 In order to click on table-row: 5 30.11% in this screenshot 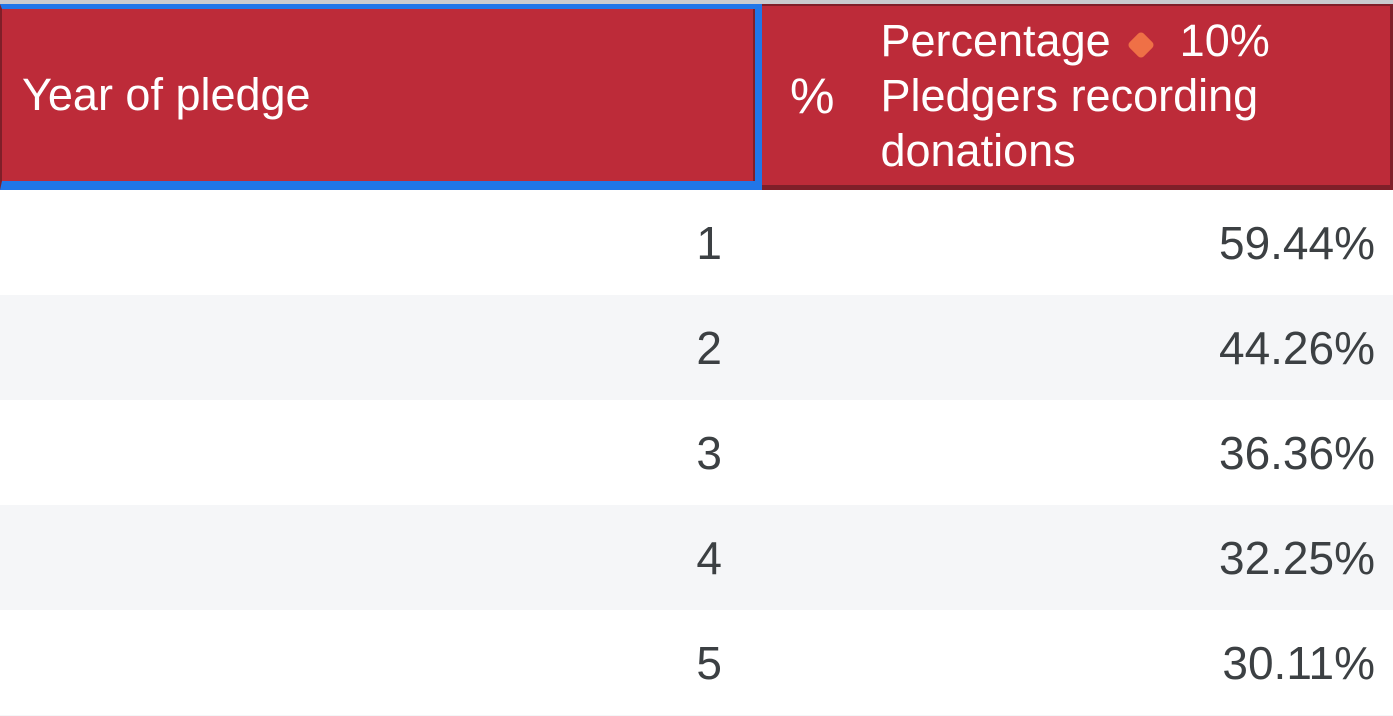, I will do `click(696, 662)`.